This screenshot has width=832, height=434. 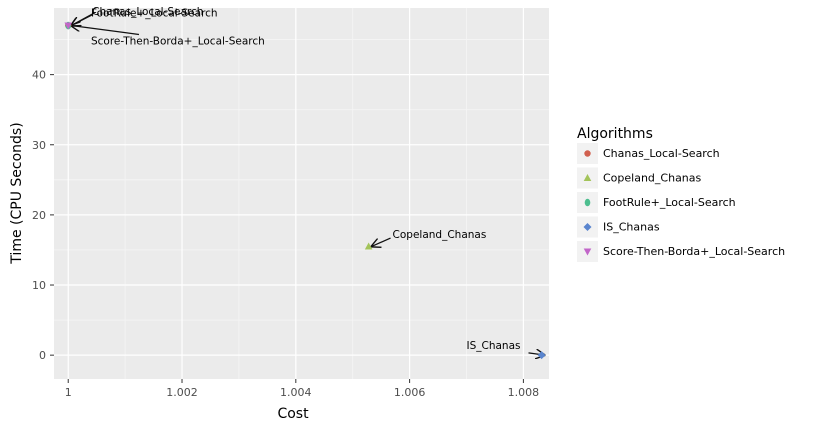 I want to click on y-tick-label: 30, so click(x=39, y=145).